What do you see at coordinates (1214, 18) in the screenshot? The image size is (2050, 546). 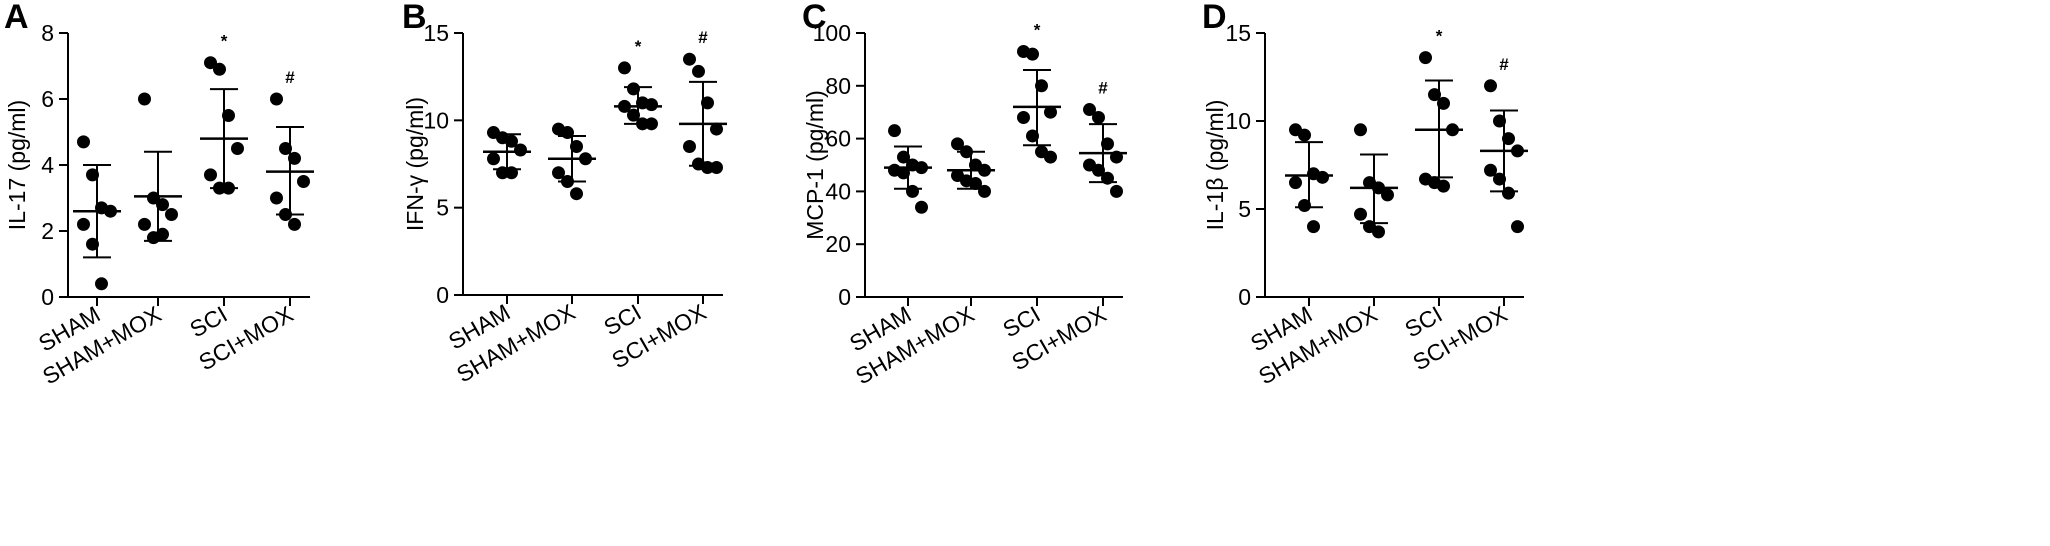 I see `panel-letter: D` at bounding box center [1214, 18].